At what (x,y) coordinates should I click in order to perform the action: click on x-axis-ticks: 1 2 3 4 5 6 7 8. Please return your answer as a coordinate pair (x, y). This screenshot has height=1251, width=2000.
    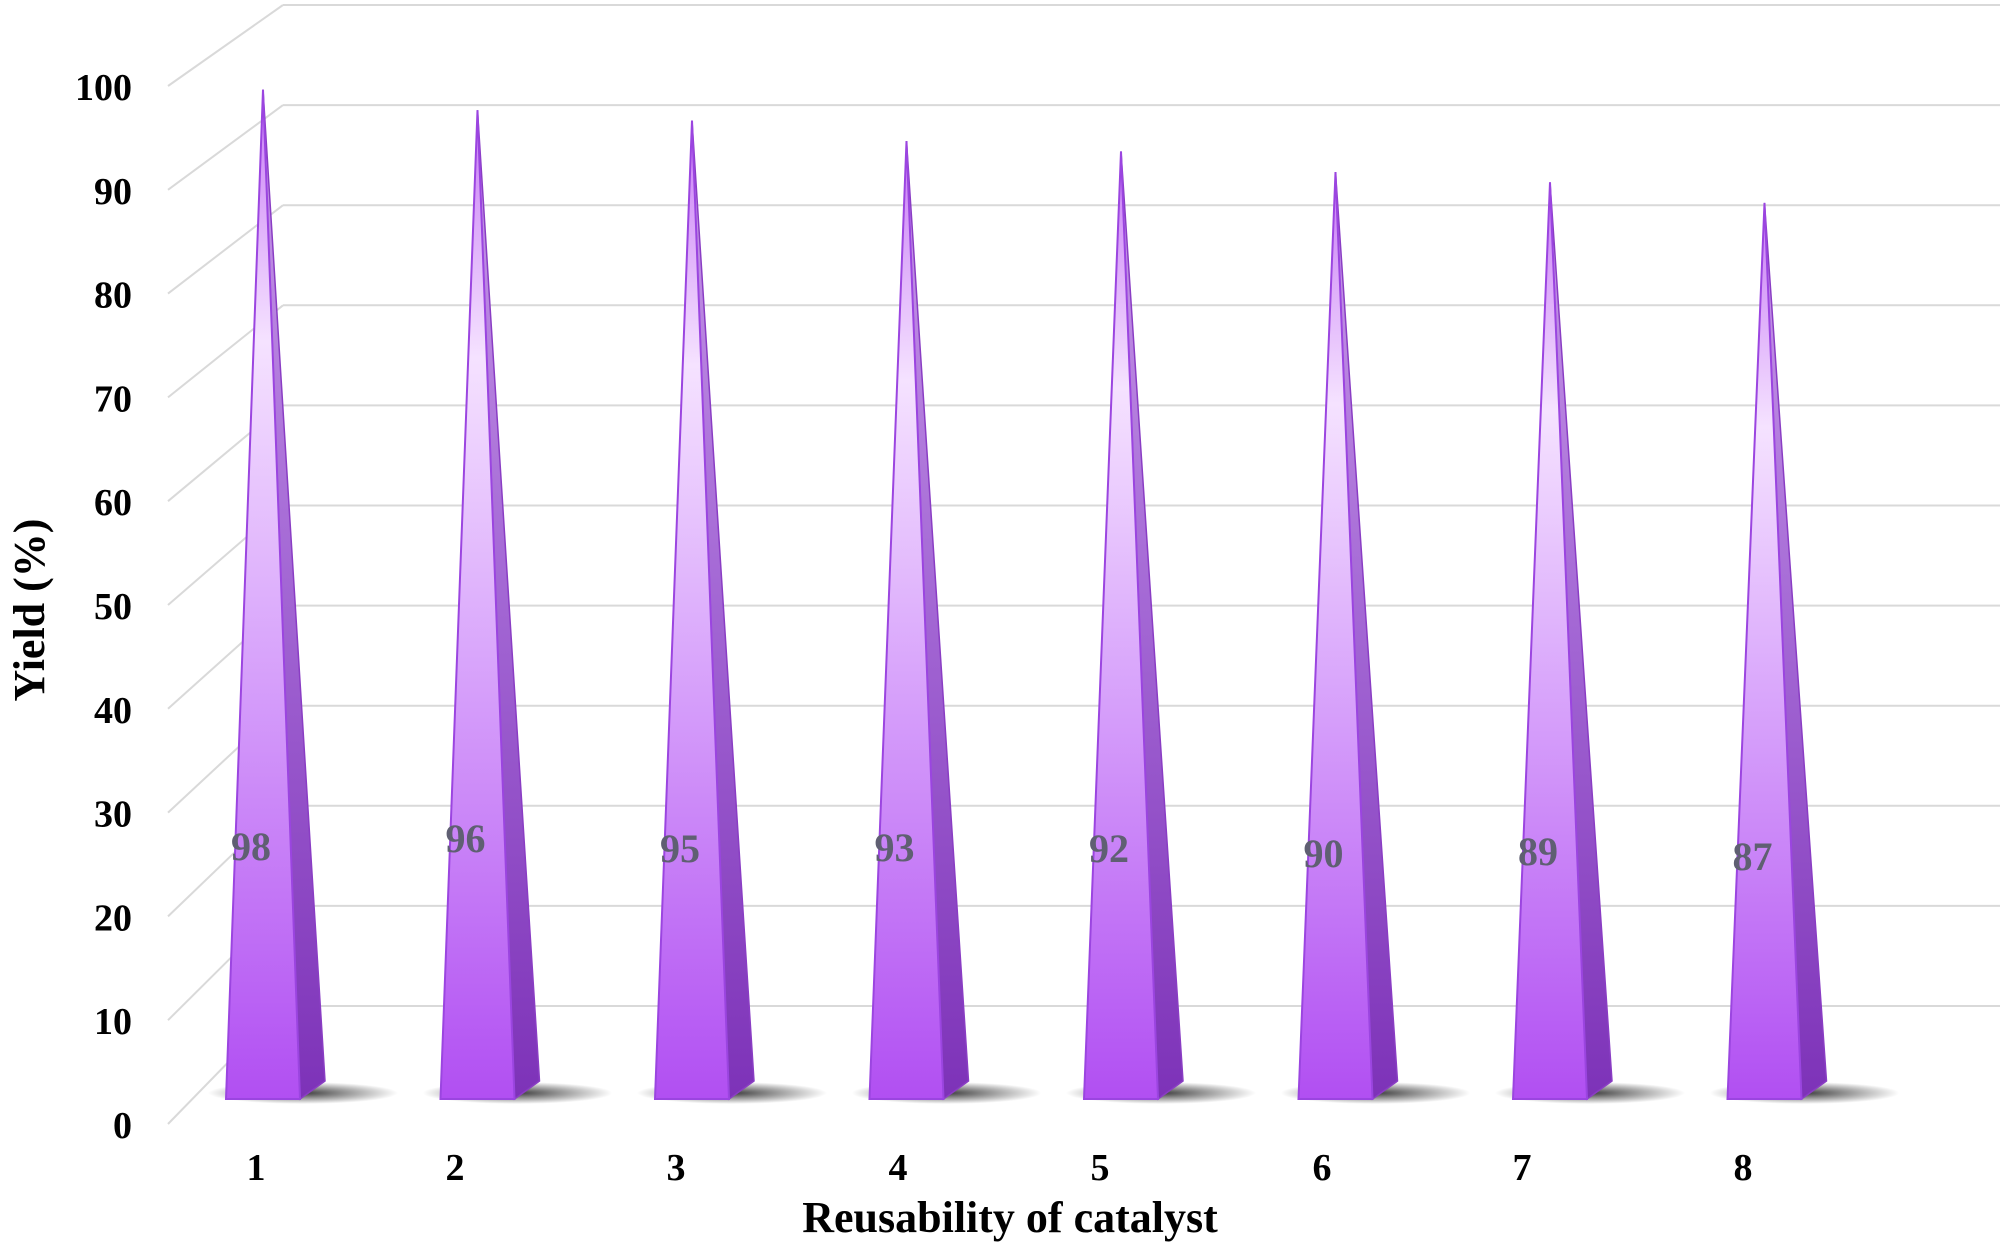
    Looking at the image, I should click on (1000, 1168).